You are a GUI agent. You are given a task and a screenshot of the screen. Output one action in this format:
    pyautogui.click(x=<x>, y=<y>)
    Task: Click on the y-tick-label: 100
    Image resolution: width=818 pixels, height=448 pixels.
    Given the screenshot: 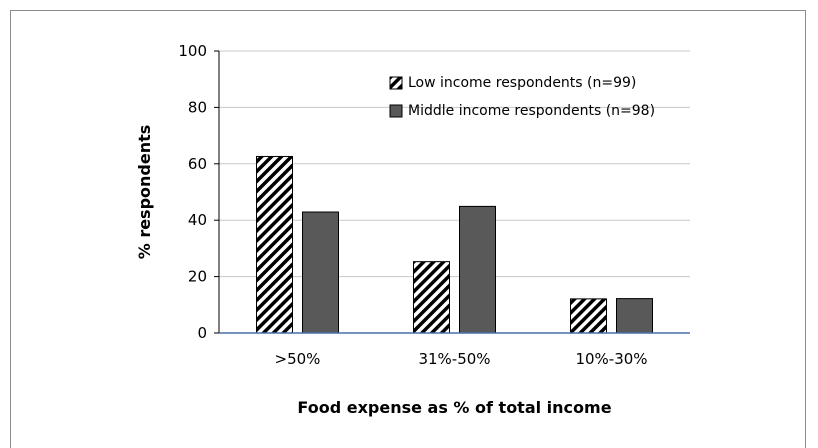 What is the action you would take?
    pyautogui.click(x=192, y=51)
    